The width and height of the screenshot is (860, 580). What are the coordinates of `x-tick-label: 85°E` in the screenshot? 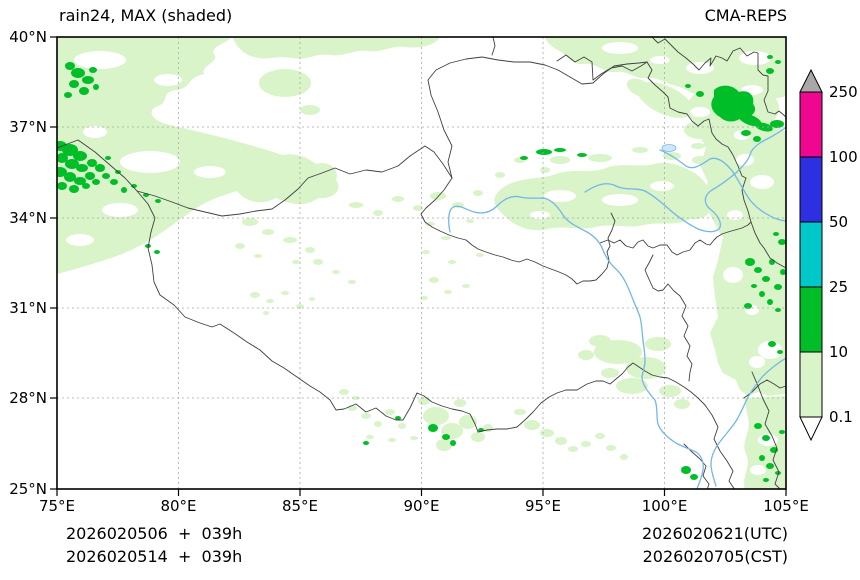 It's located at (300, 506).